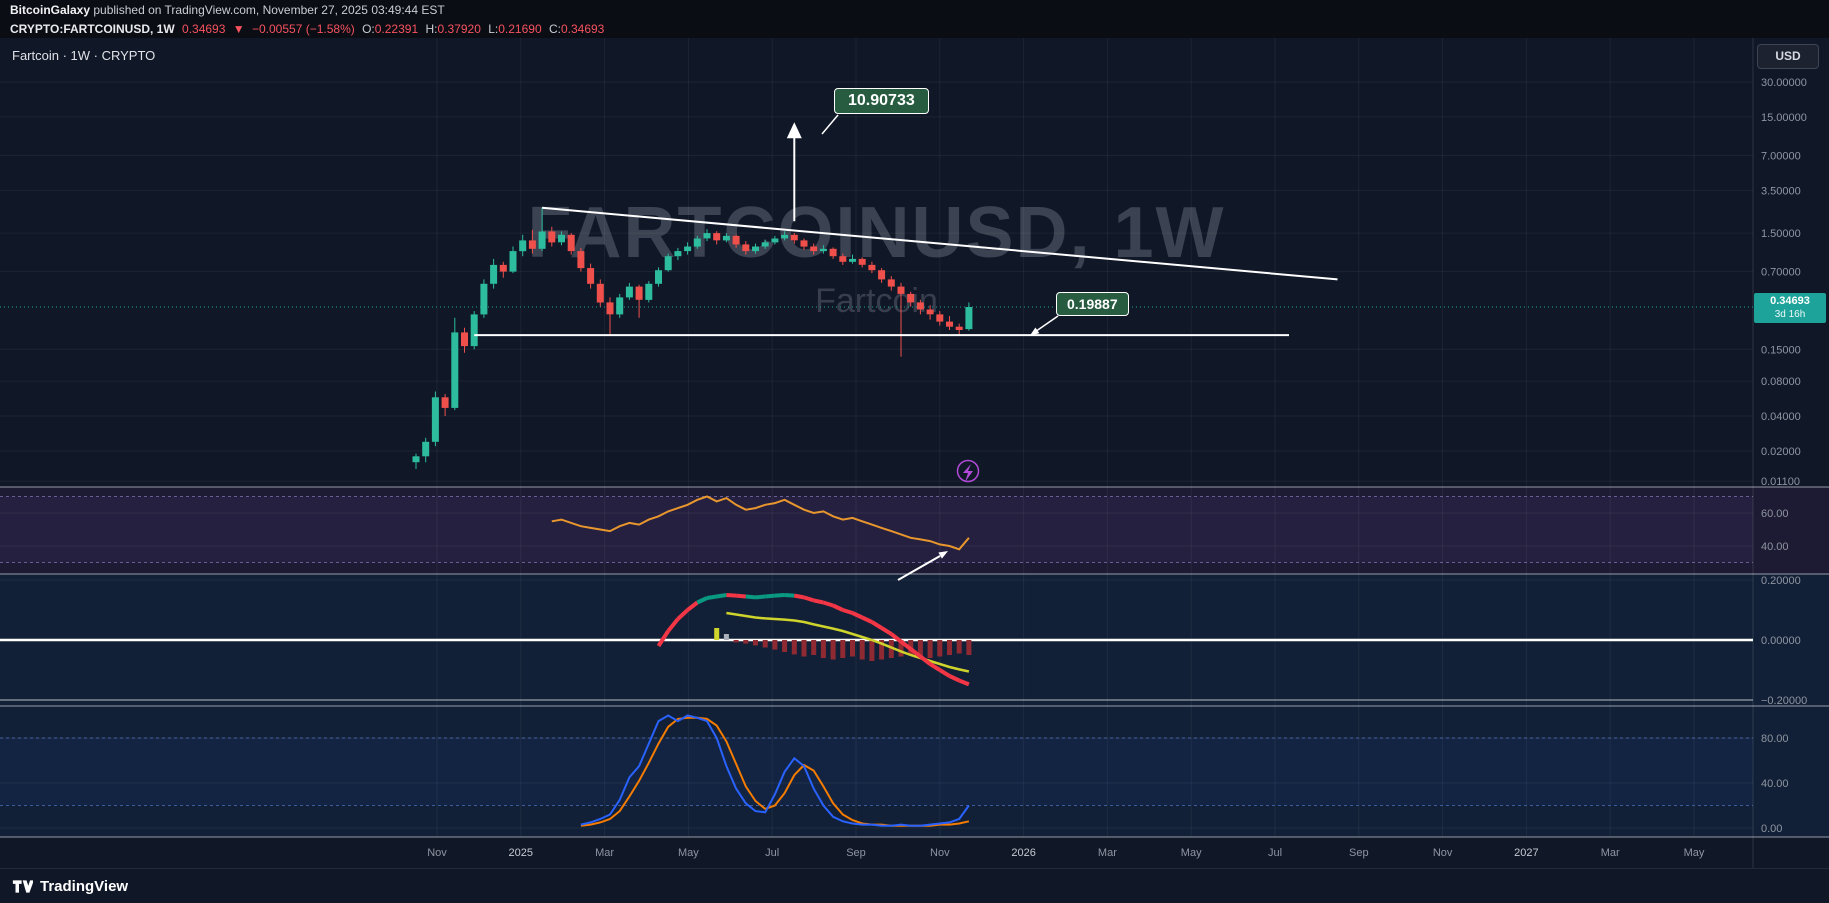 The image size is (1829, 903). I want to click on support-price-label: 0.19887, so click(1092, 304).